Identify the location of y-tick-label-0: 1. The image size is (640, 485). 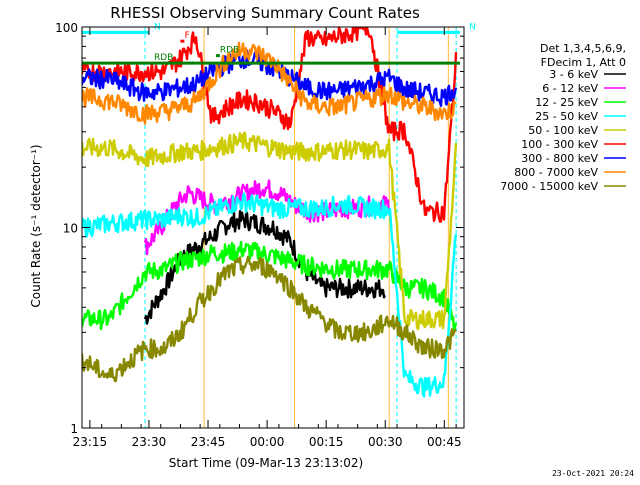
(74, 429).